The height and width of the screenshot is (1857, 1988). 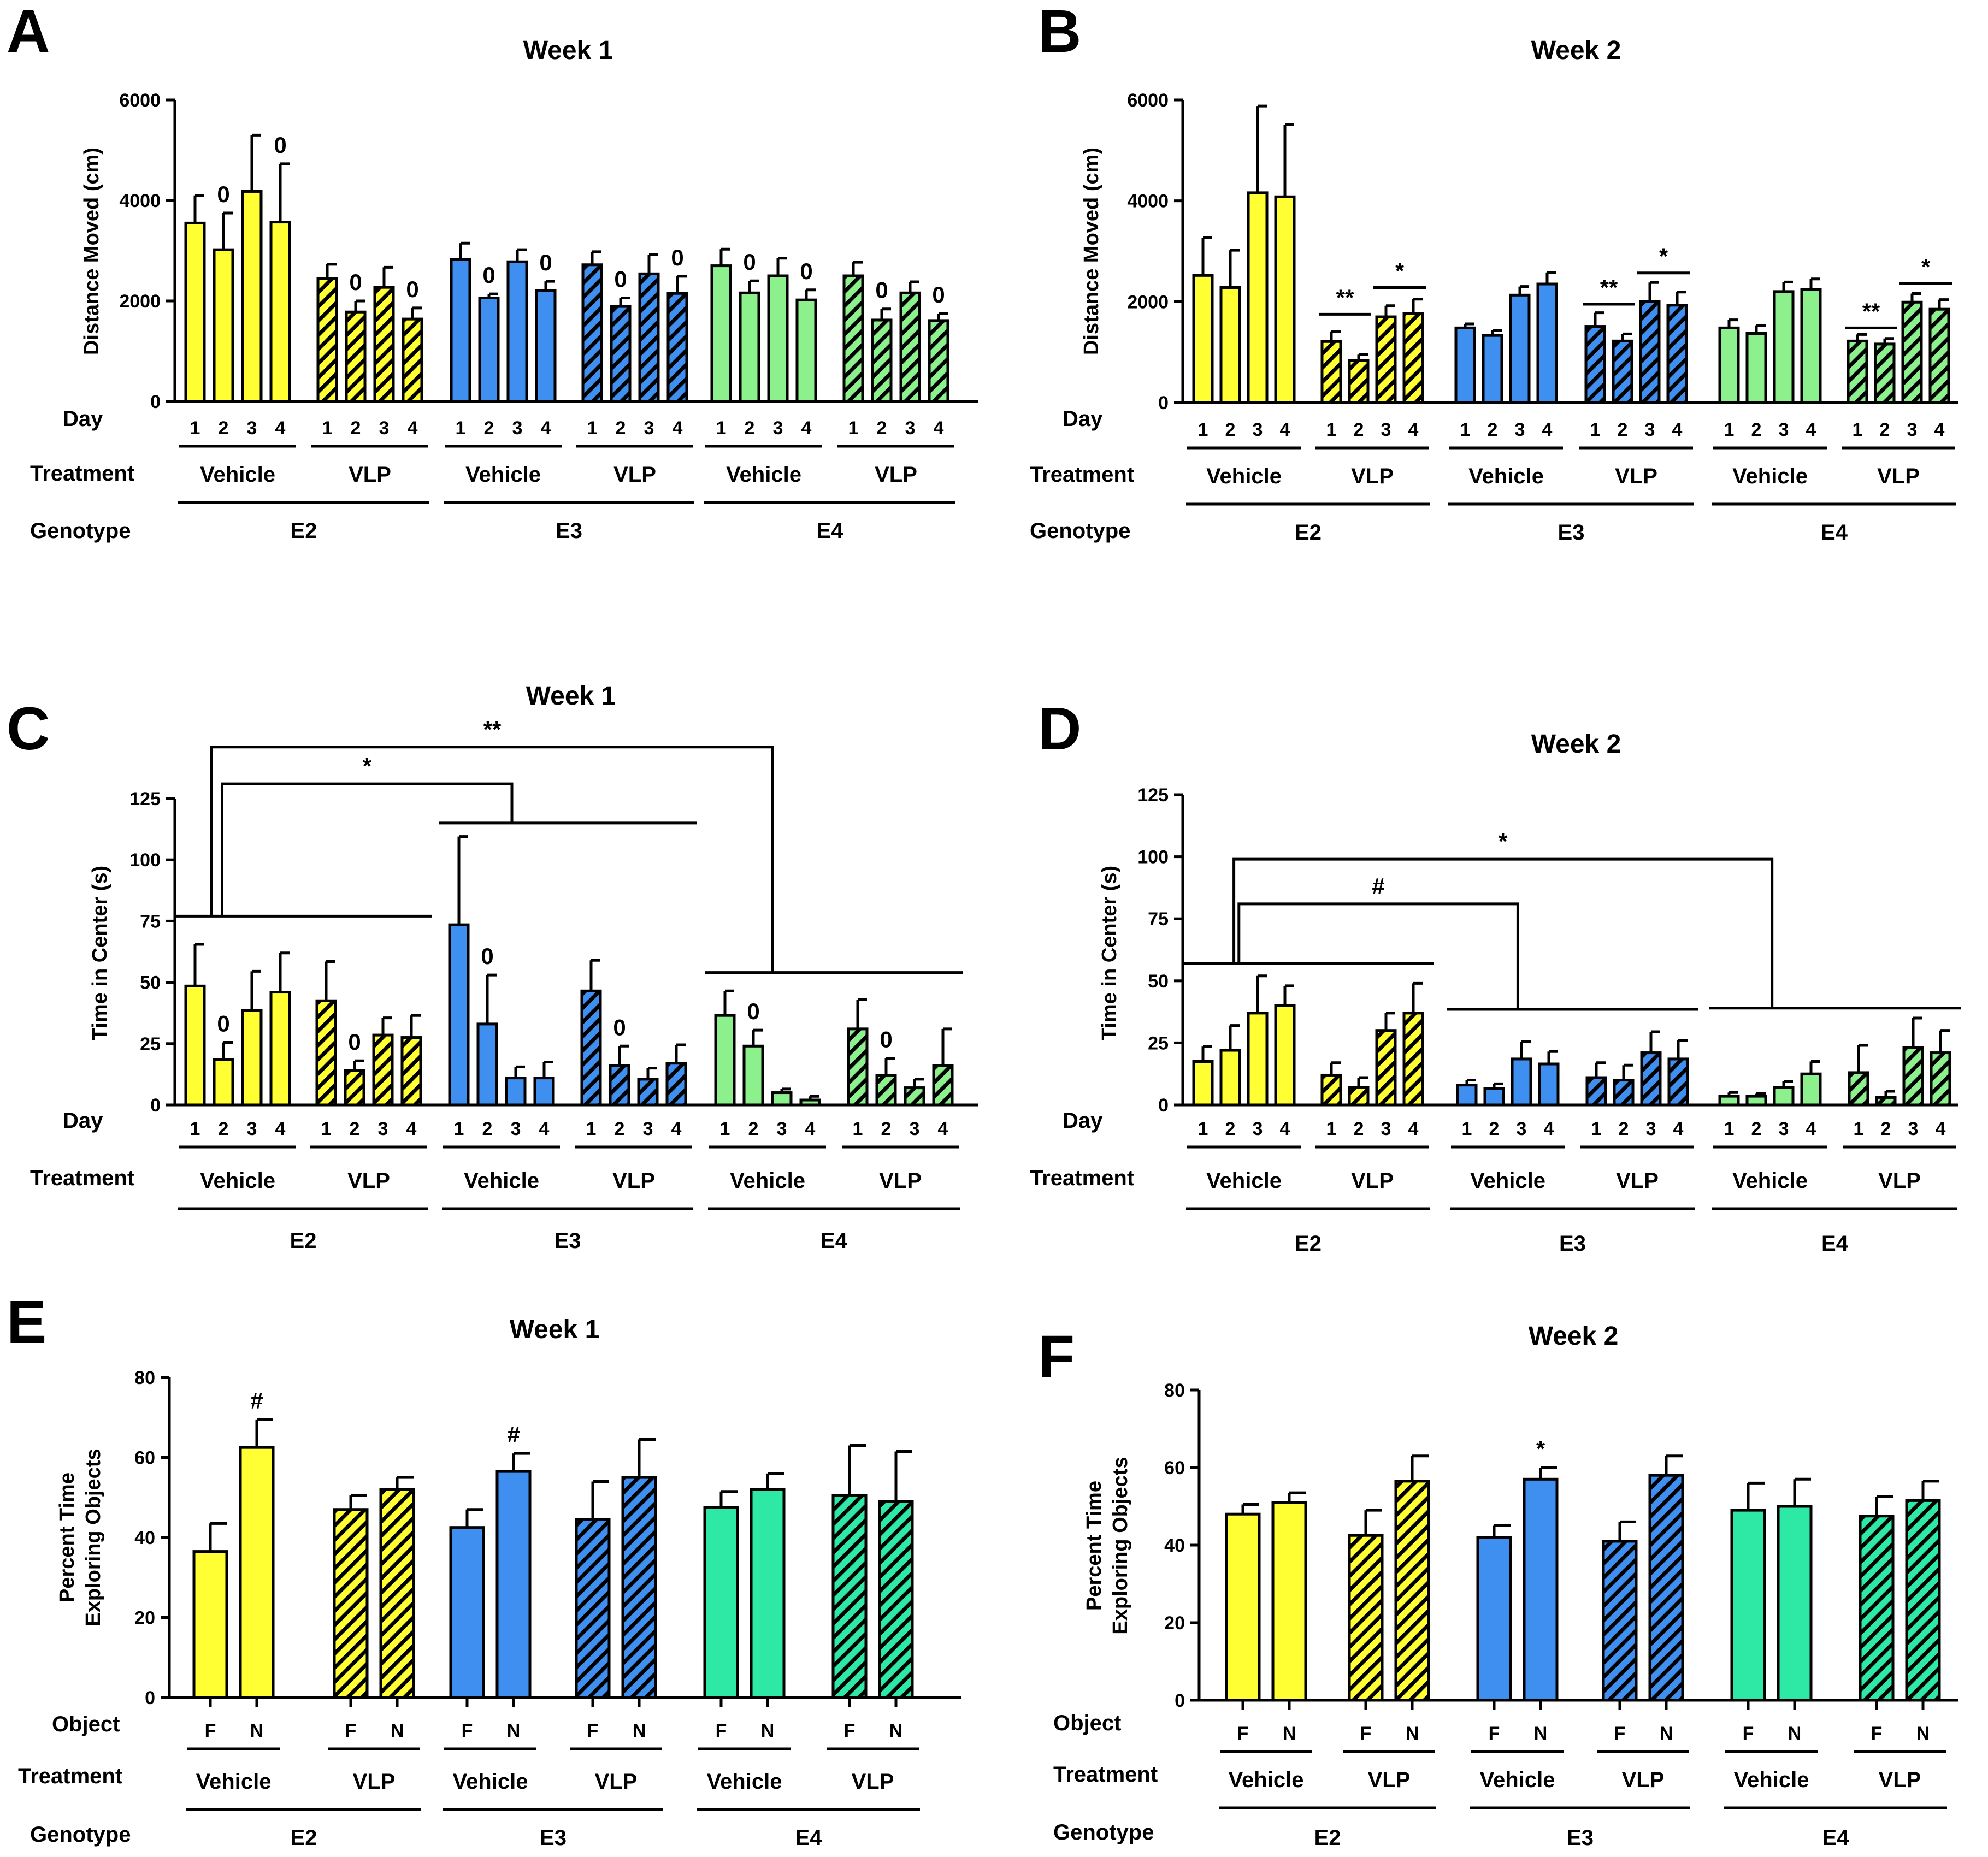 I want to click on genotype-label: E3, so click(x=568, y=1241).